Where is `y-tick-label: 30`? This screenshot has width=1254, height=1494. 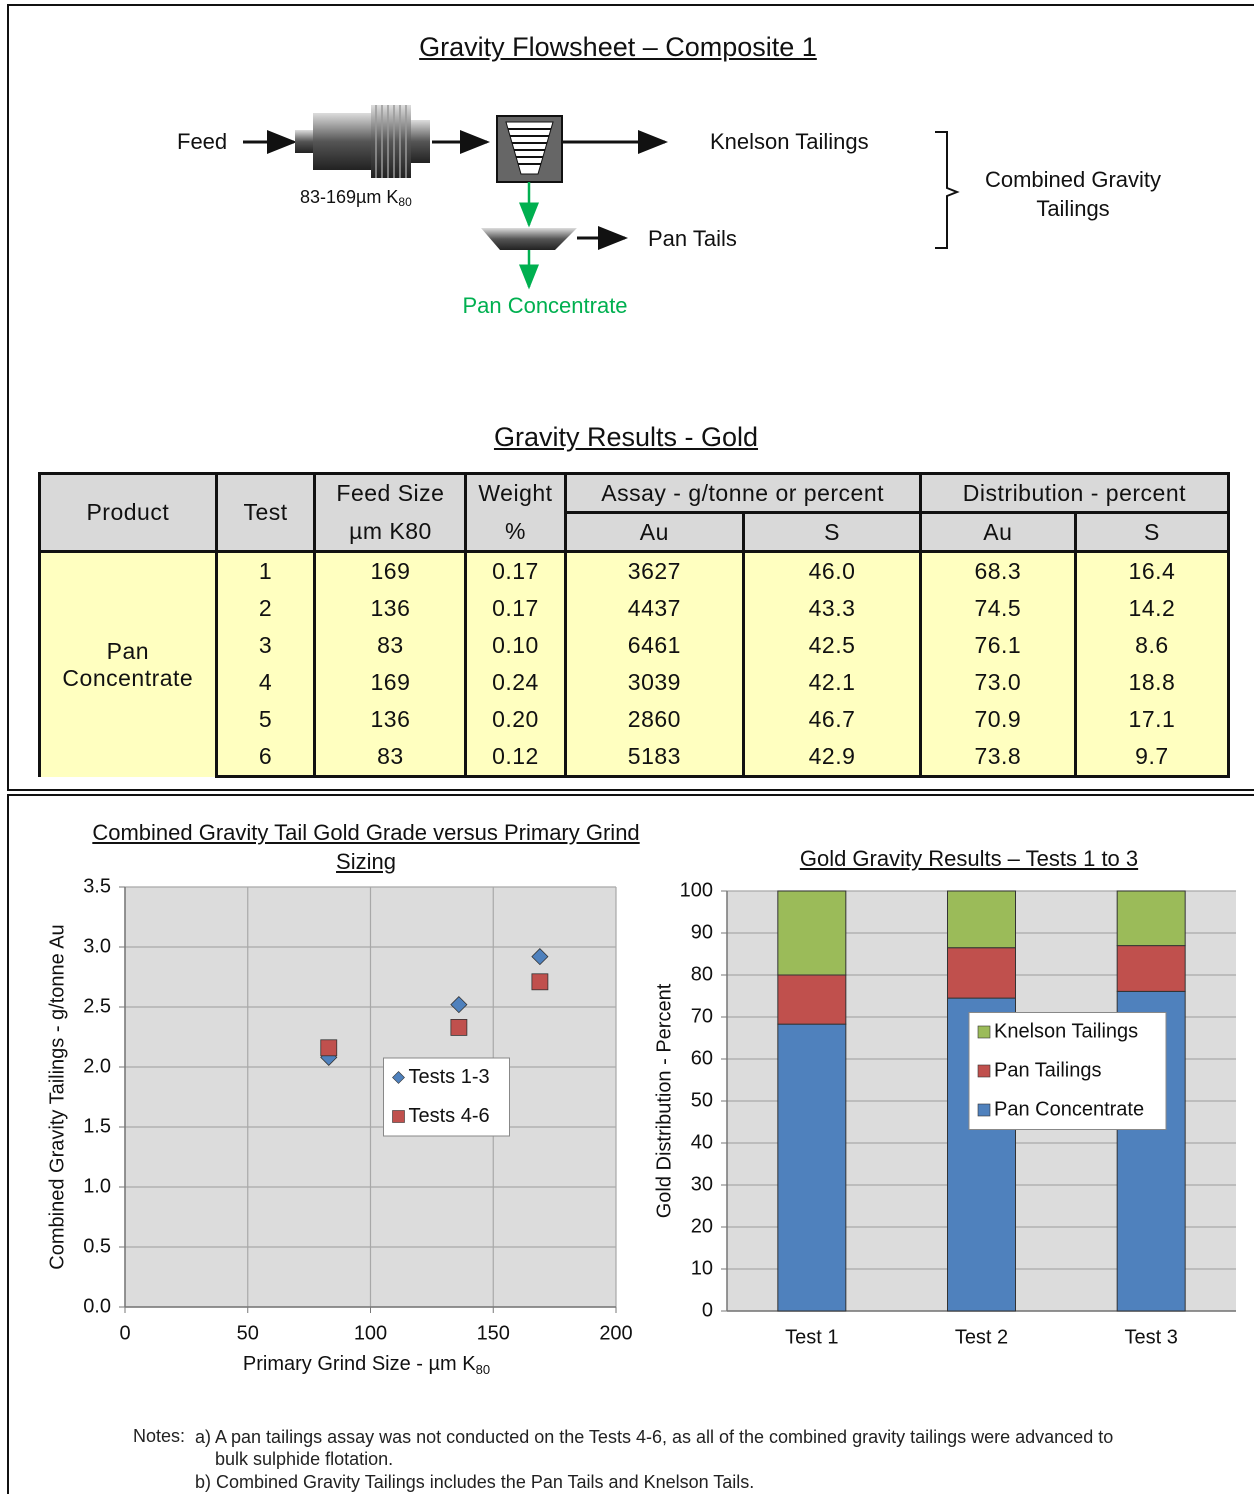 y-tick-label: 30 is located at coordinates (702, 1184).